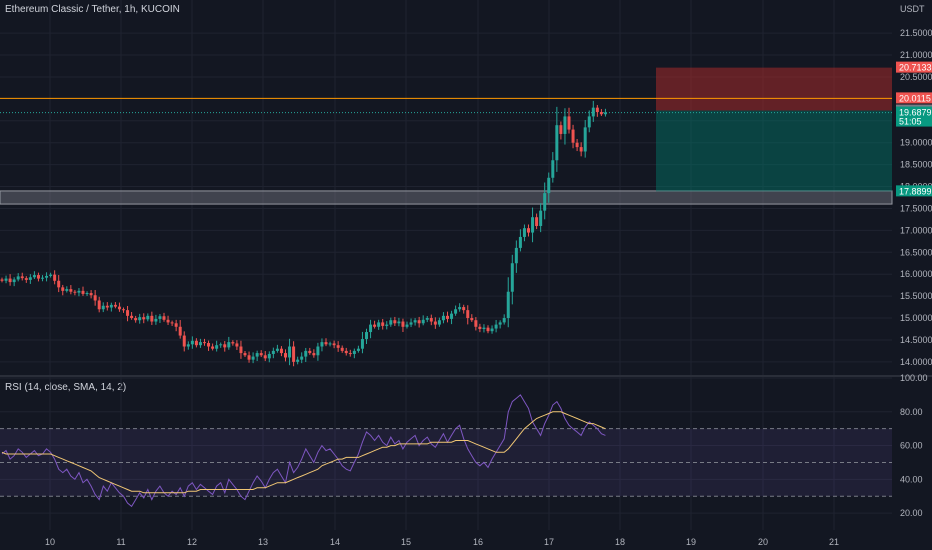 This screenshot has height=550, width=932. What do you see at coordinates (406, 542) in the screenshot?
I see `time-tick-label: 15` at bounding box center [406, 542].